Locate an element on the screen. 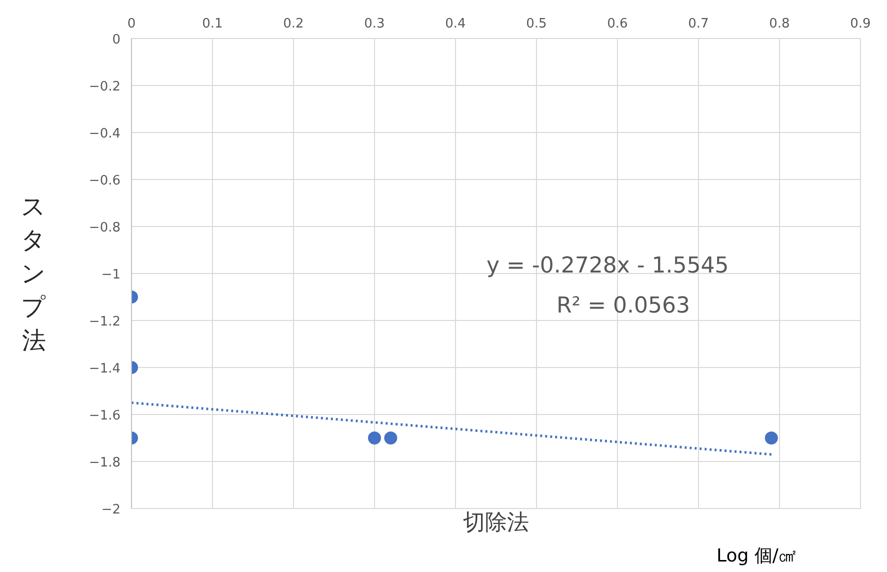  y-tick-label: −1.2 is located at coordinates (104, 322).